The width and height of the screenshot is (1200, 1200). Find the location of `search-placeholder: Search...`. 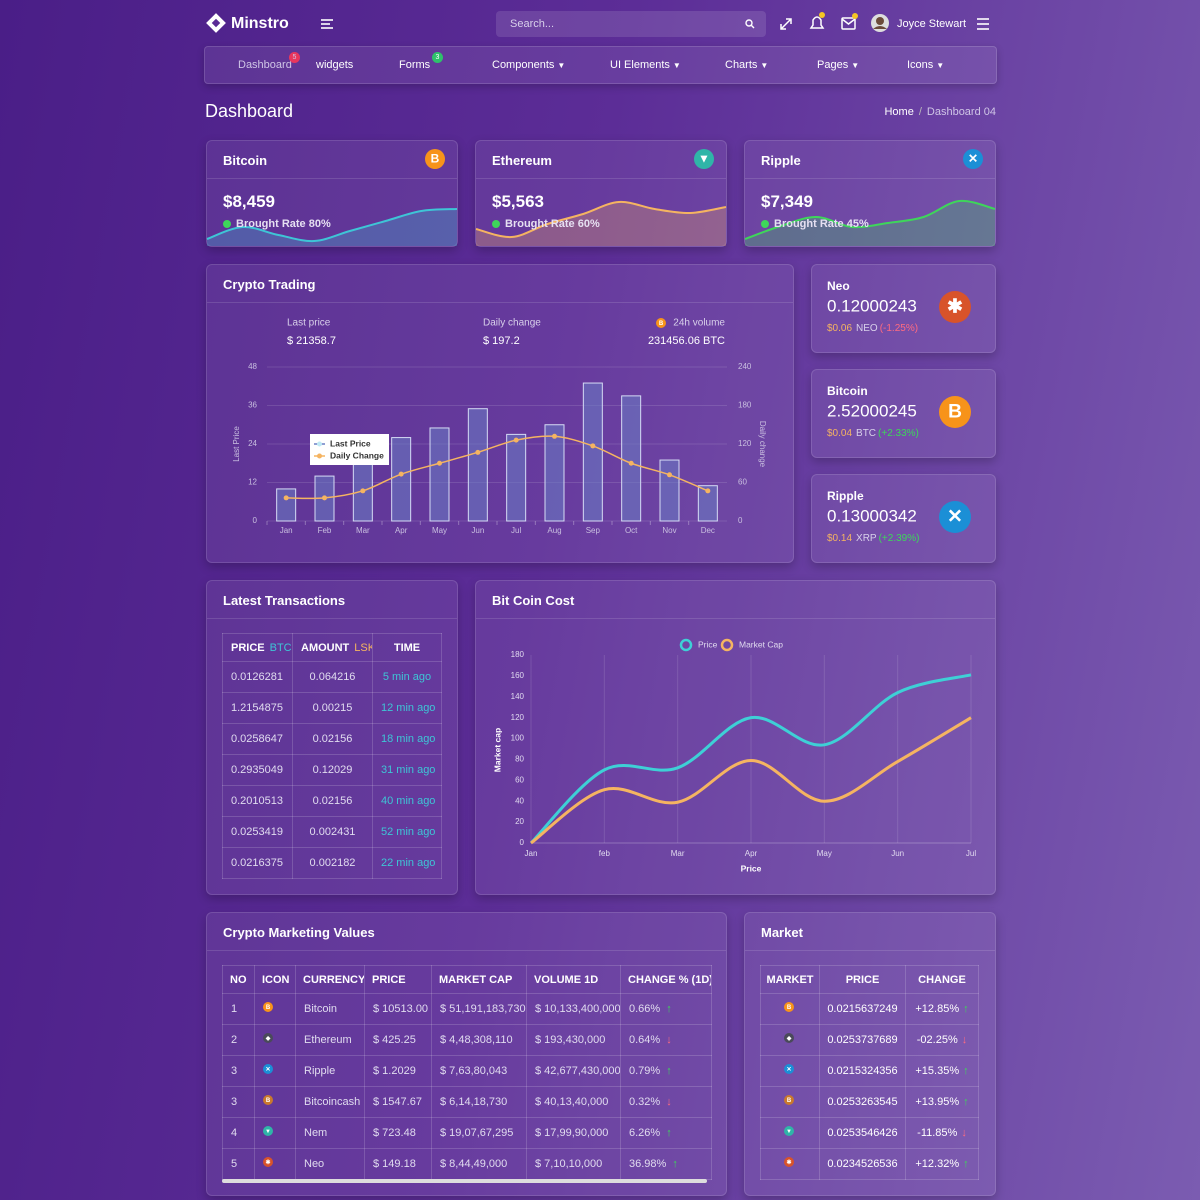

search-placeholder: Search... is located at coordinates (532, 24).